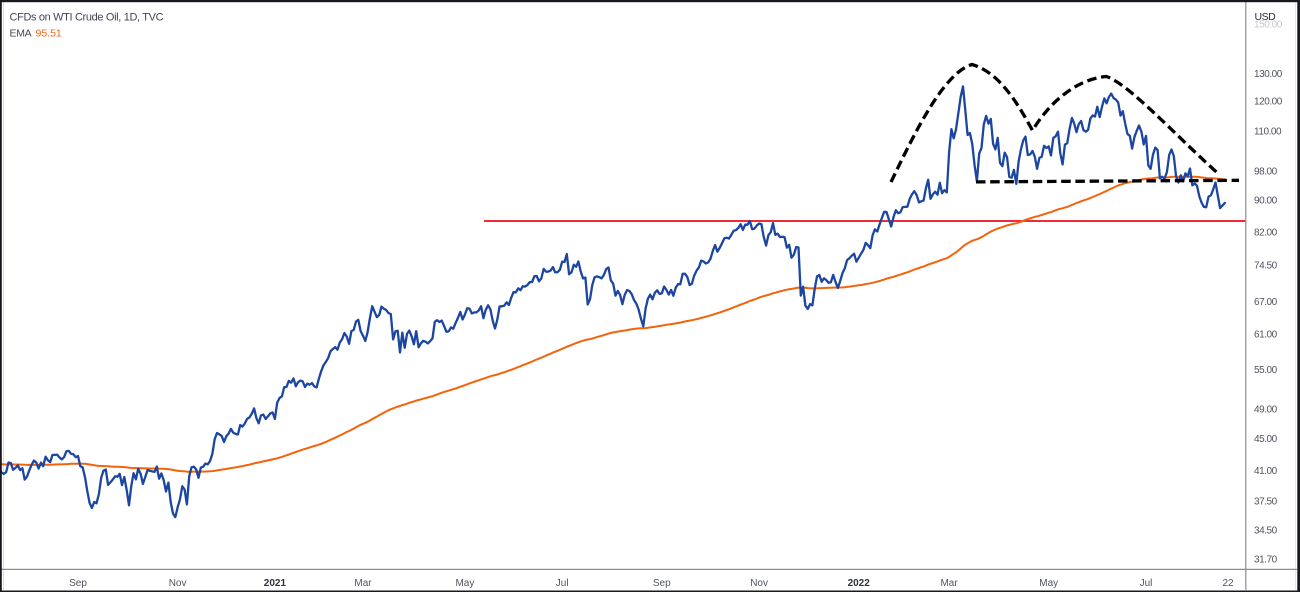 This screenshot has height=592, width=1300. Describe the element at coordinates (859, 583) in the screenshot. I see `svg-text: 2022` at that location.